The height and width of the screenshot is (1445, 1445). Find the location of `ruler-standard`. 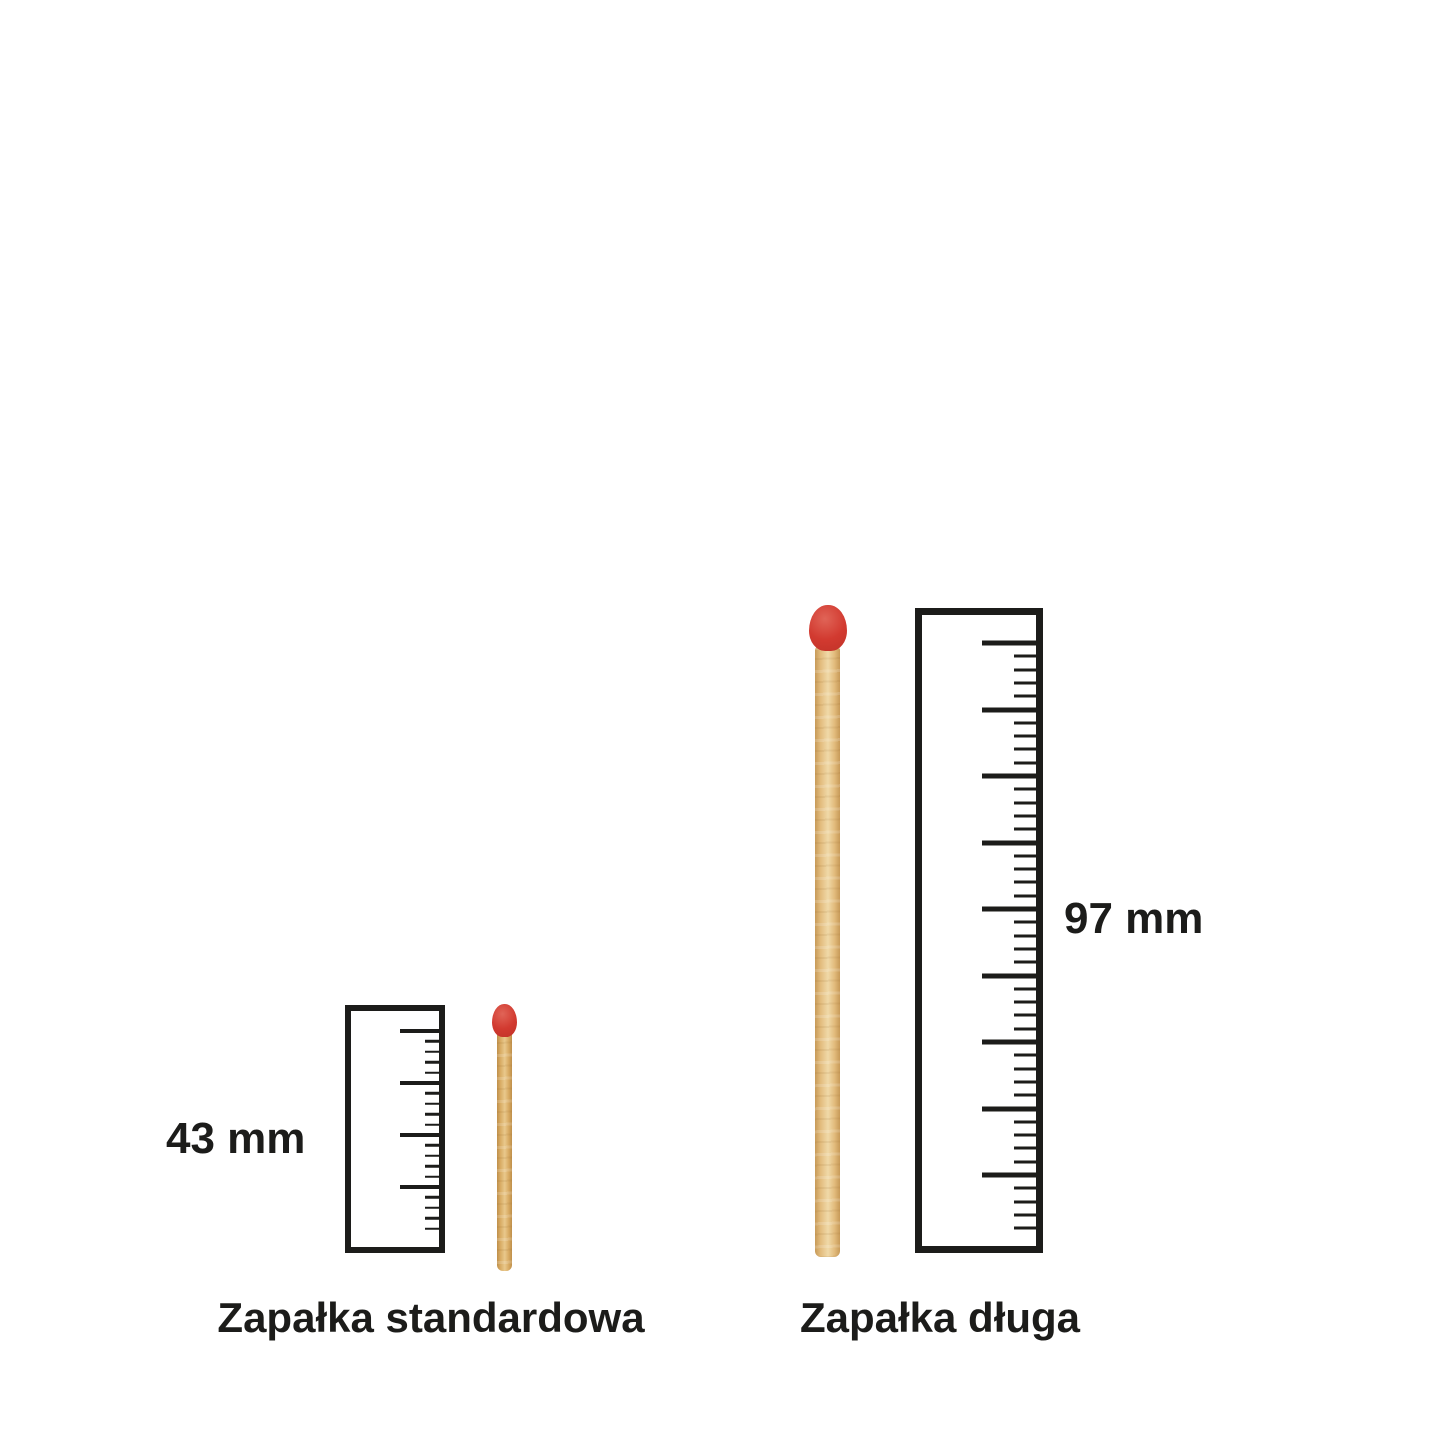

ruler-standard is located at coordinates (395, 1129).